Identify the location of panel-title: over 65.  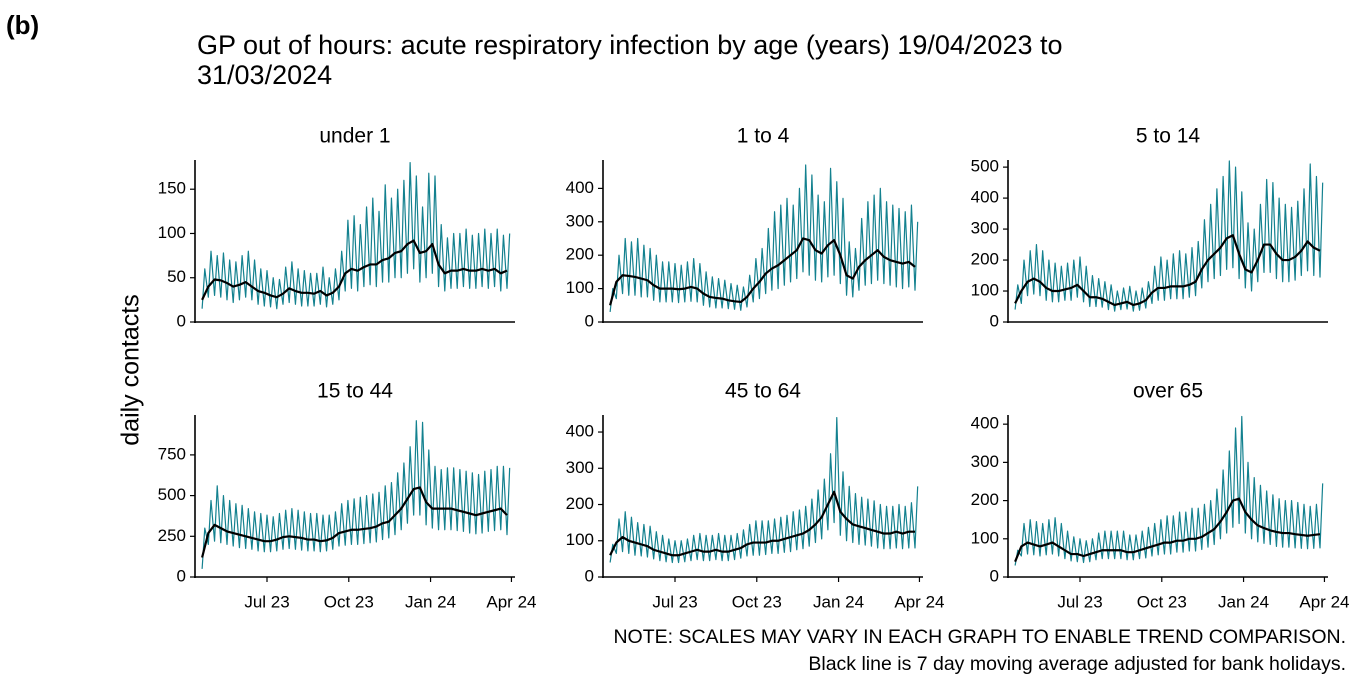
(1168, 391).